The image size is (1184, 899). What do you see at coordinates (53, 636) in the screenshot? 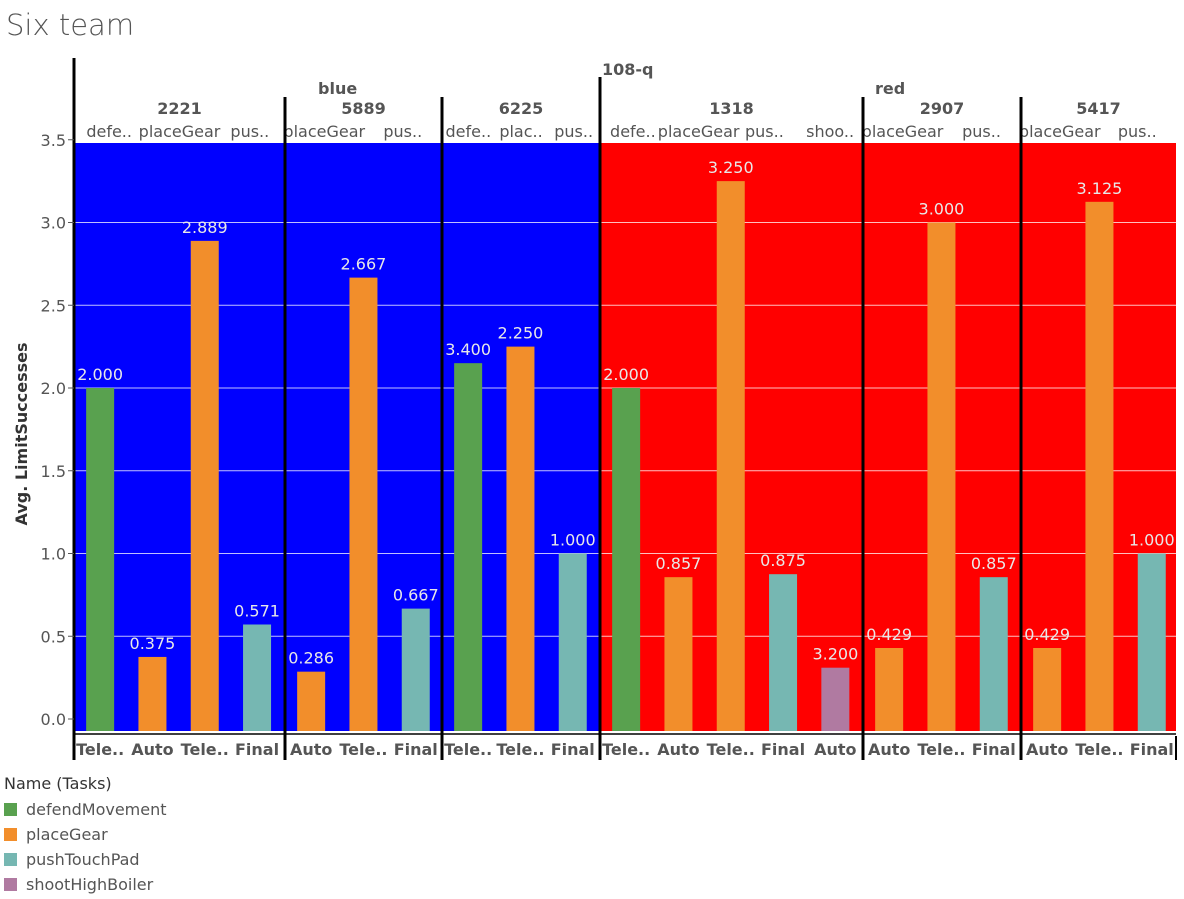
I see `y-tick-label: 0.5` at bounding box center [53, 636].